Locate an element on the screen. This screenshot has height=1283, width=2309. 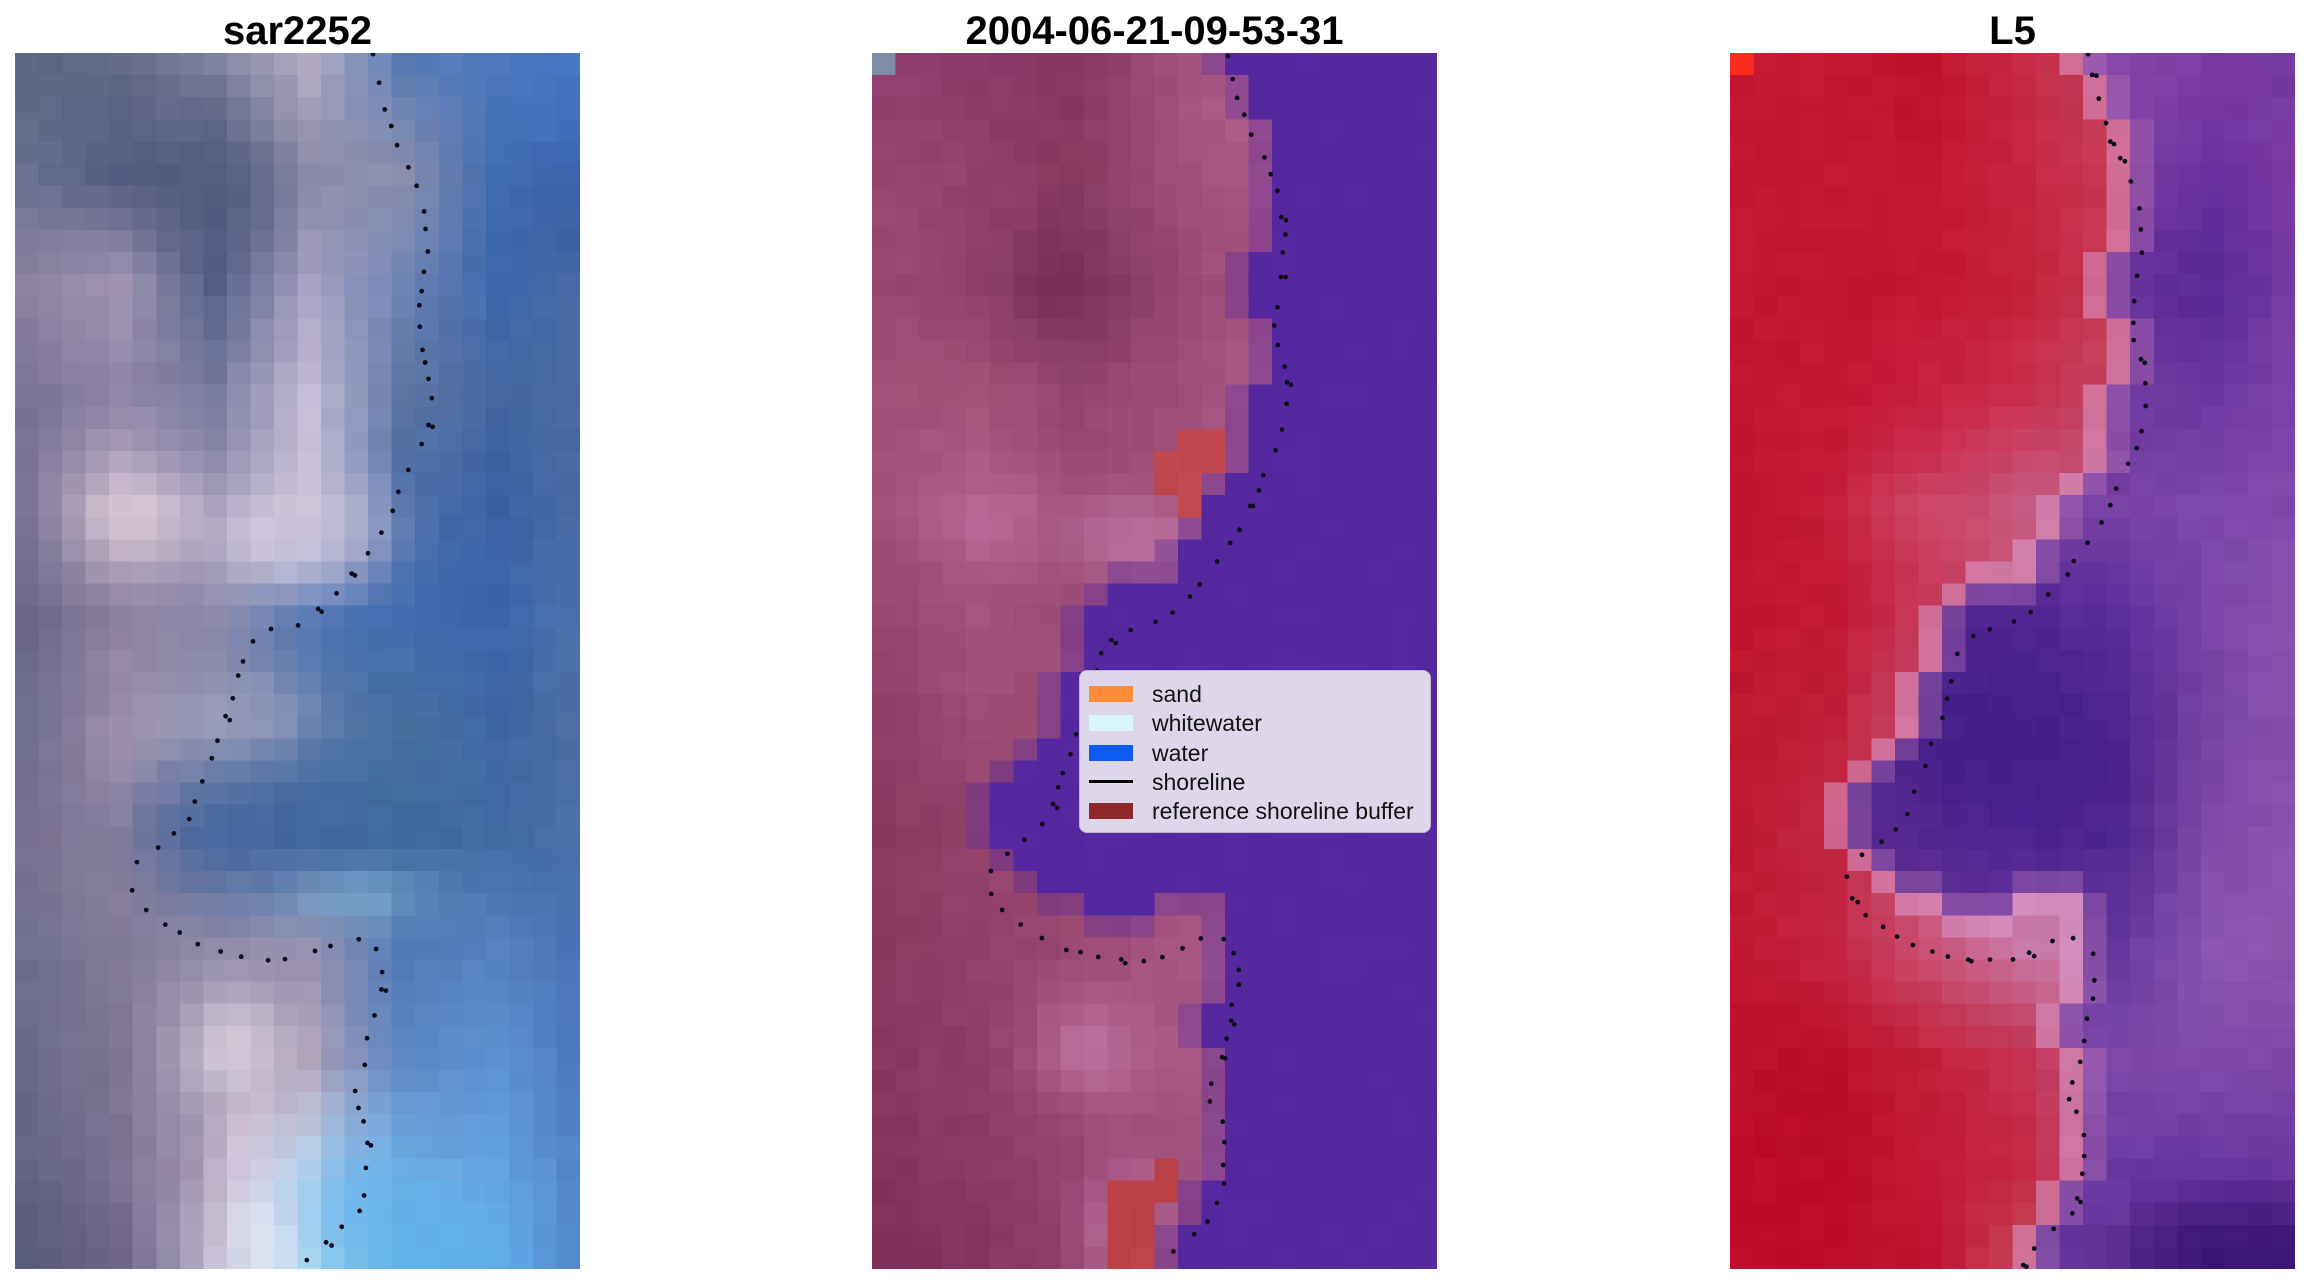
panel-title-sar: sar2252 is located at coordinates (297, 31).